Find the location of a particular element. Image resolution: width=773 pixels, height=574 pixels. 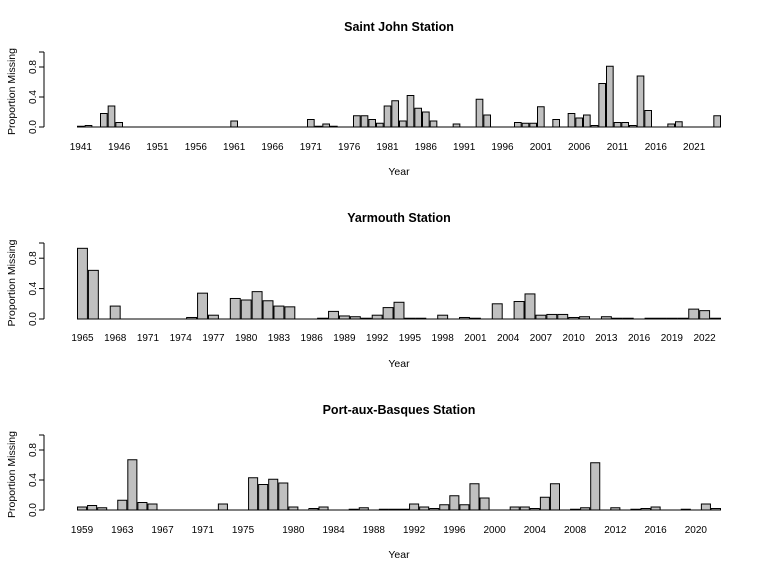

x-tick-label: 1991 is located at coordinates (464, 147).